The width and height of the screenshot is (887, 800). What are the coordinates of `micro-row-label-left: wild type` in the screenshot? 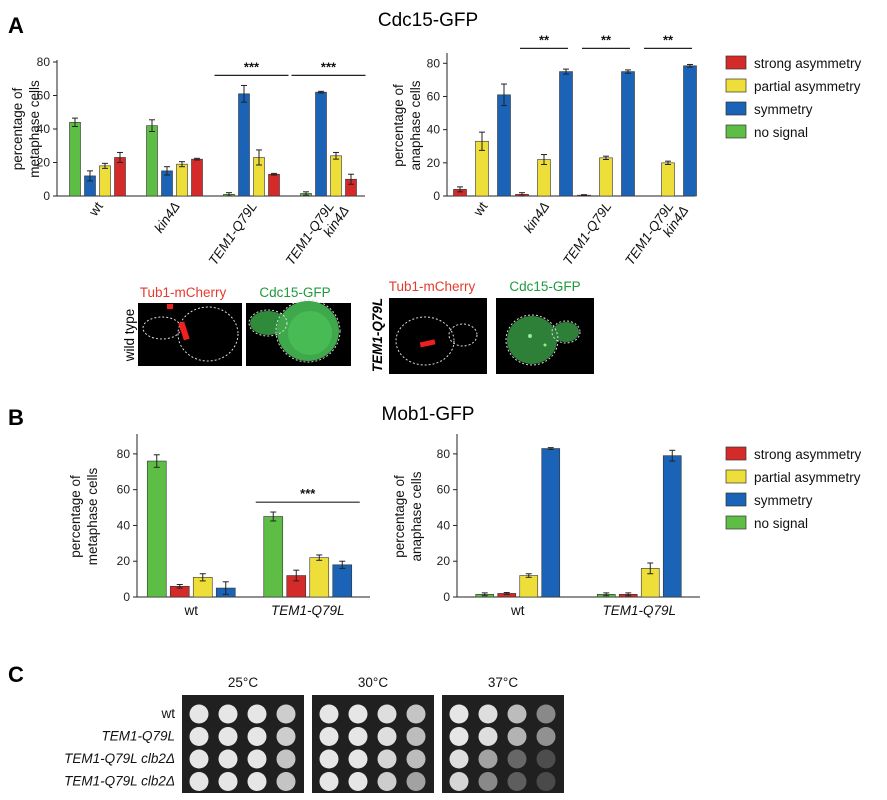 It's located at (129, 336).